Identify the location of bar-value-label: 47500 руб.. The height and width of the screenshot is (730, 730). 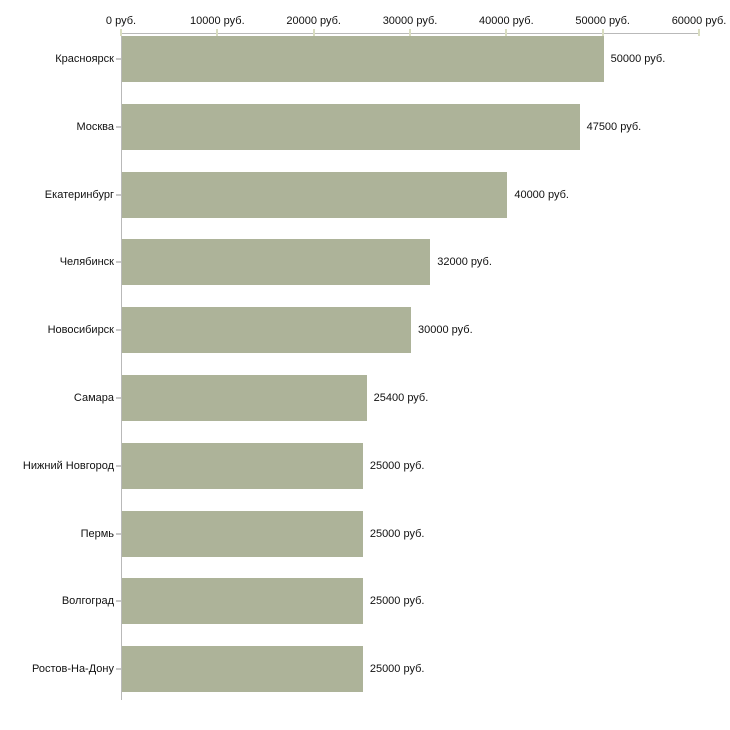
(614, 126).